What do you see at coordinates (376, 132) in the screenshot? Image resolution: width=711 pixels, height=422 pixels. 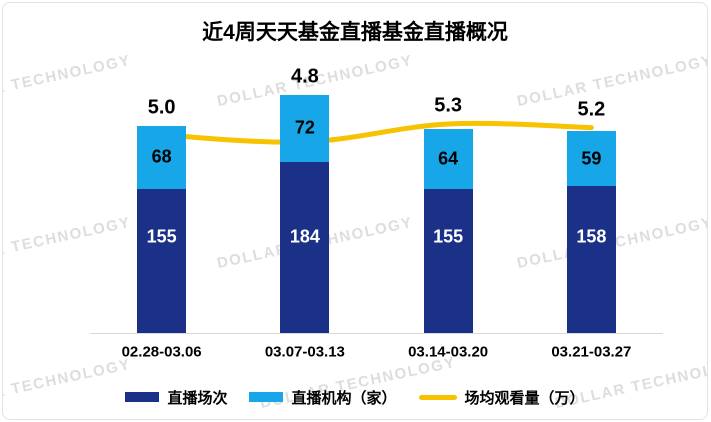 I see `views-line-path` at bounding box center [376, 132].